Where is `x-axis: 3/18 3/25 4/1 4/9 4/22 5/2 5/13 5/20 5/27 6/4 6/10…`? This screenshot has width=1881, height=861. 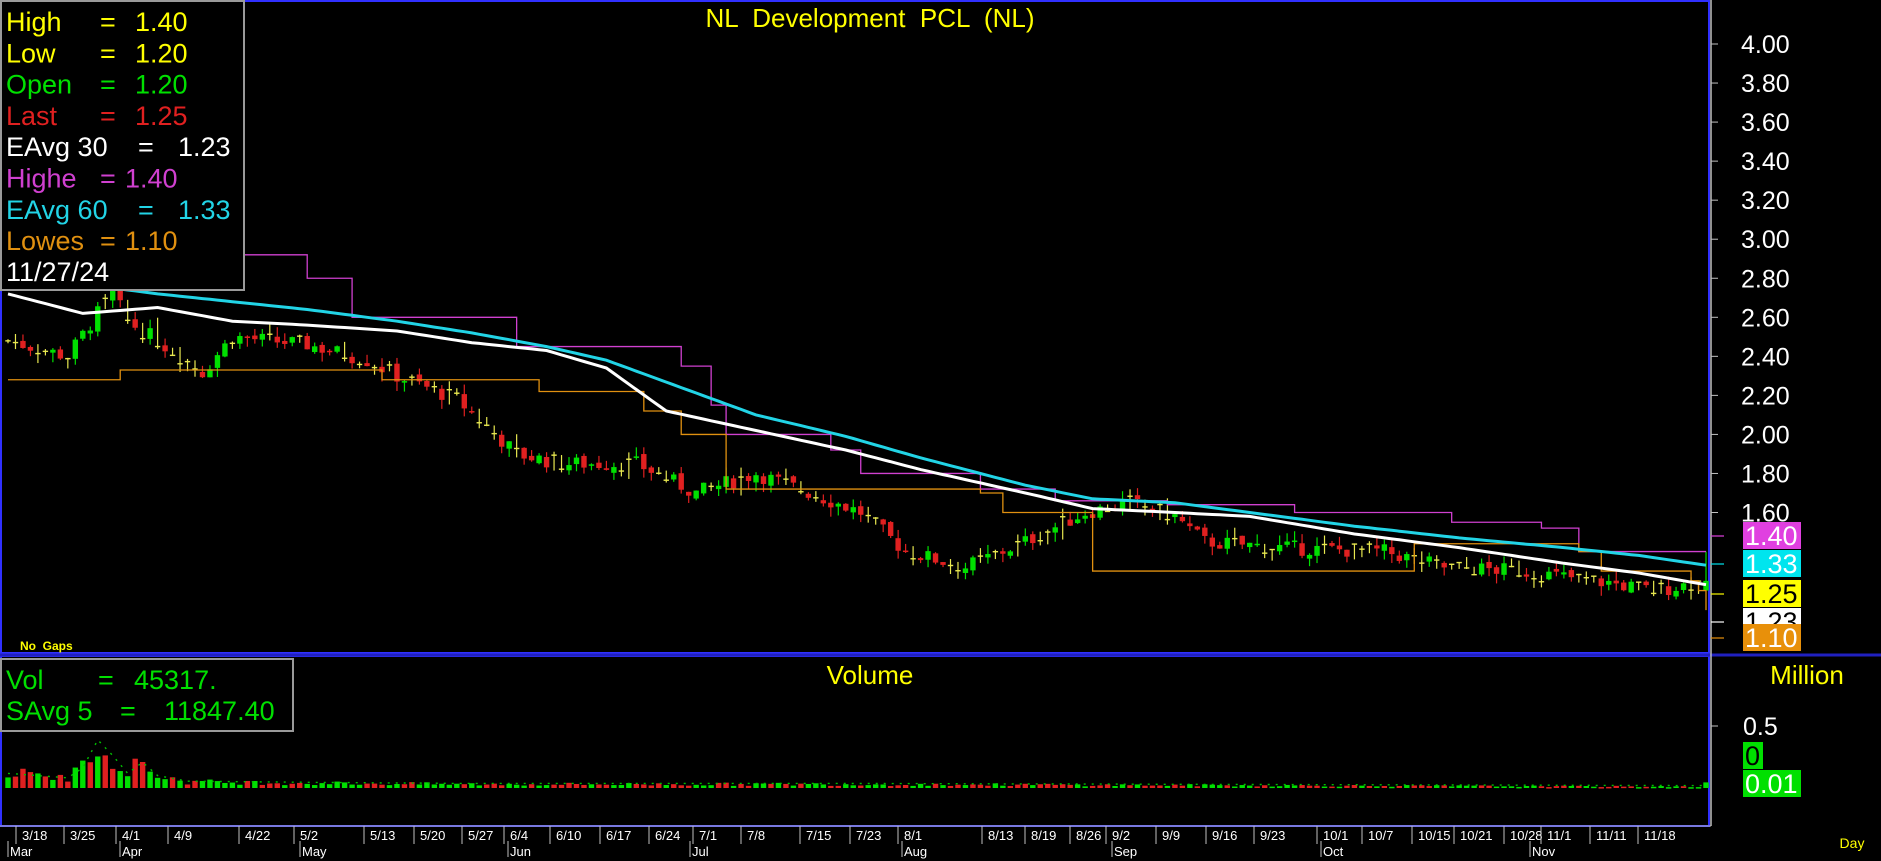
x-axis: 3/18 3/25 4/1 4/9 4/22 5/2 5/13 5/20 5/27 6/4 6/10… is located at coordinates (855, 842).